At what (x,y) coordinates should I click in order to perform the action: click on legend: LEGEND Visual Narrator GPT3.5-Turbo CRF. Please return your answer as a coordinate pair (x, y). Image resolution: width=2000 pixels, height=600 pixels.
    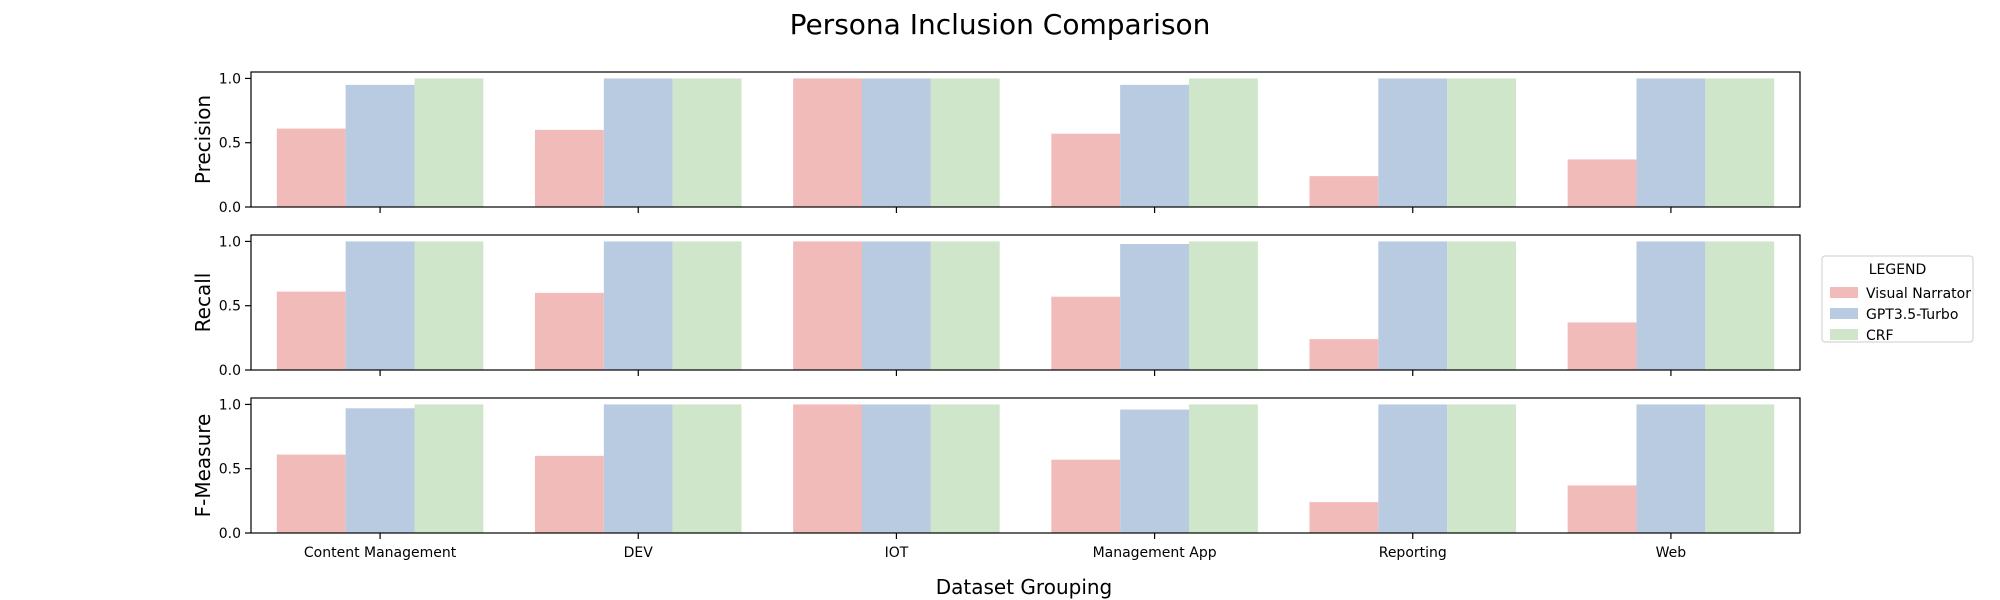
    Looking at the image, I should click on (1897, 299).